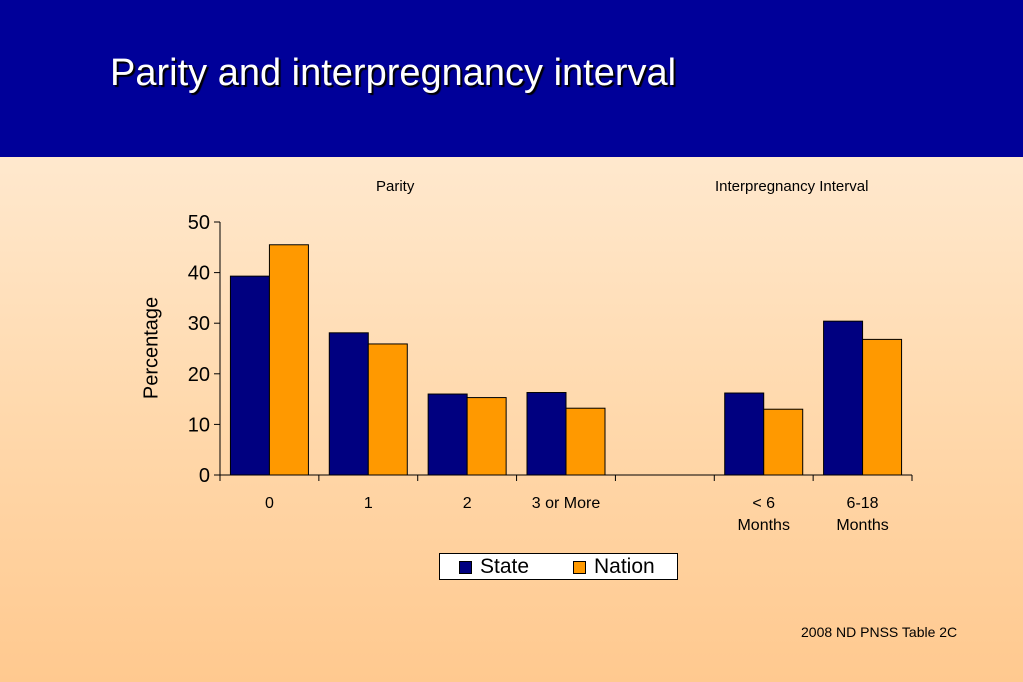 The height and width of the screenshot is (682, 1023). What do you see at coordinates (579, 567) in the screenshot?
I see `legend-swatch-nation` at bounding box center [579, 567].